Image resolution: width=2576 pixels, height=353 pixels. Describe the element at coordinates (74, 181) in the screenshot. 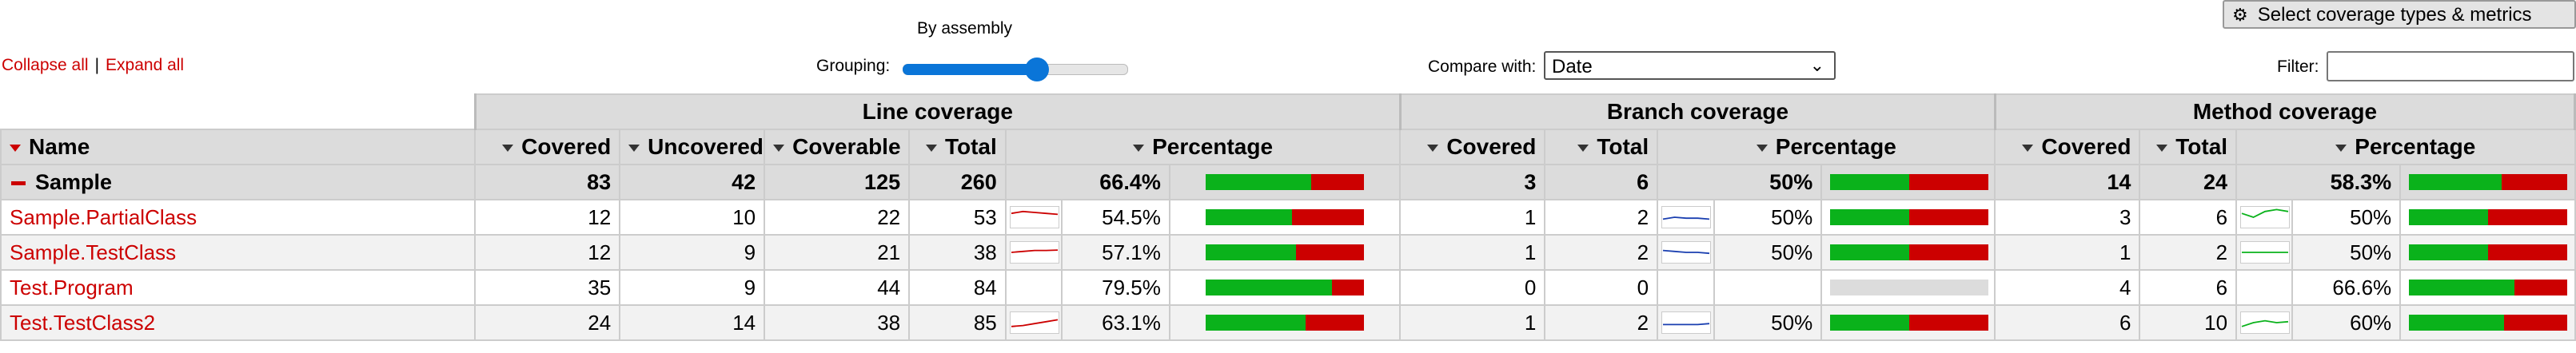

I see `assembly-name: Sample` at that location.